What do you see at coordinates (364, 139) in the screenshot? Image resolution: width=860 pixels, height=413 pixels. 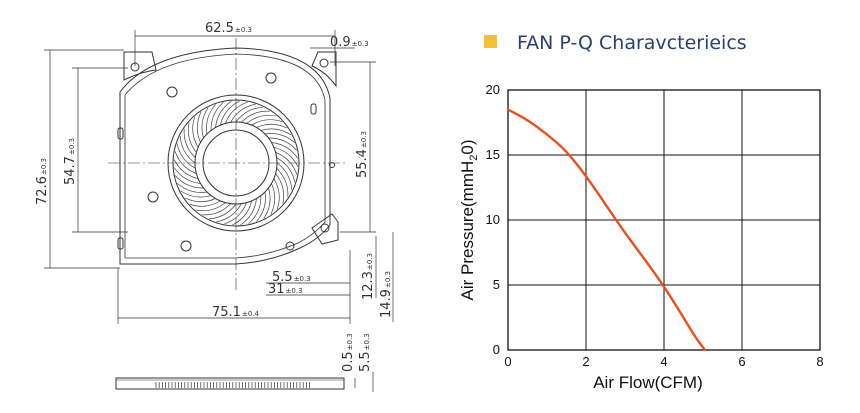 I see `dim-right-height-tol: ±0.3` at bounding box center [364, 139].